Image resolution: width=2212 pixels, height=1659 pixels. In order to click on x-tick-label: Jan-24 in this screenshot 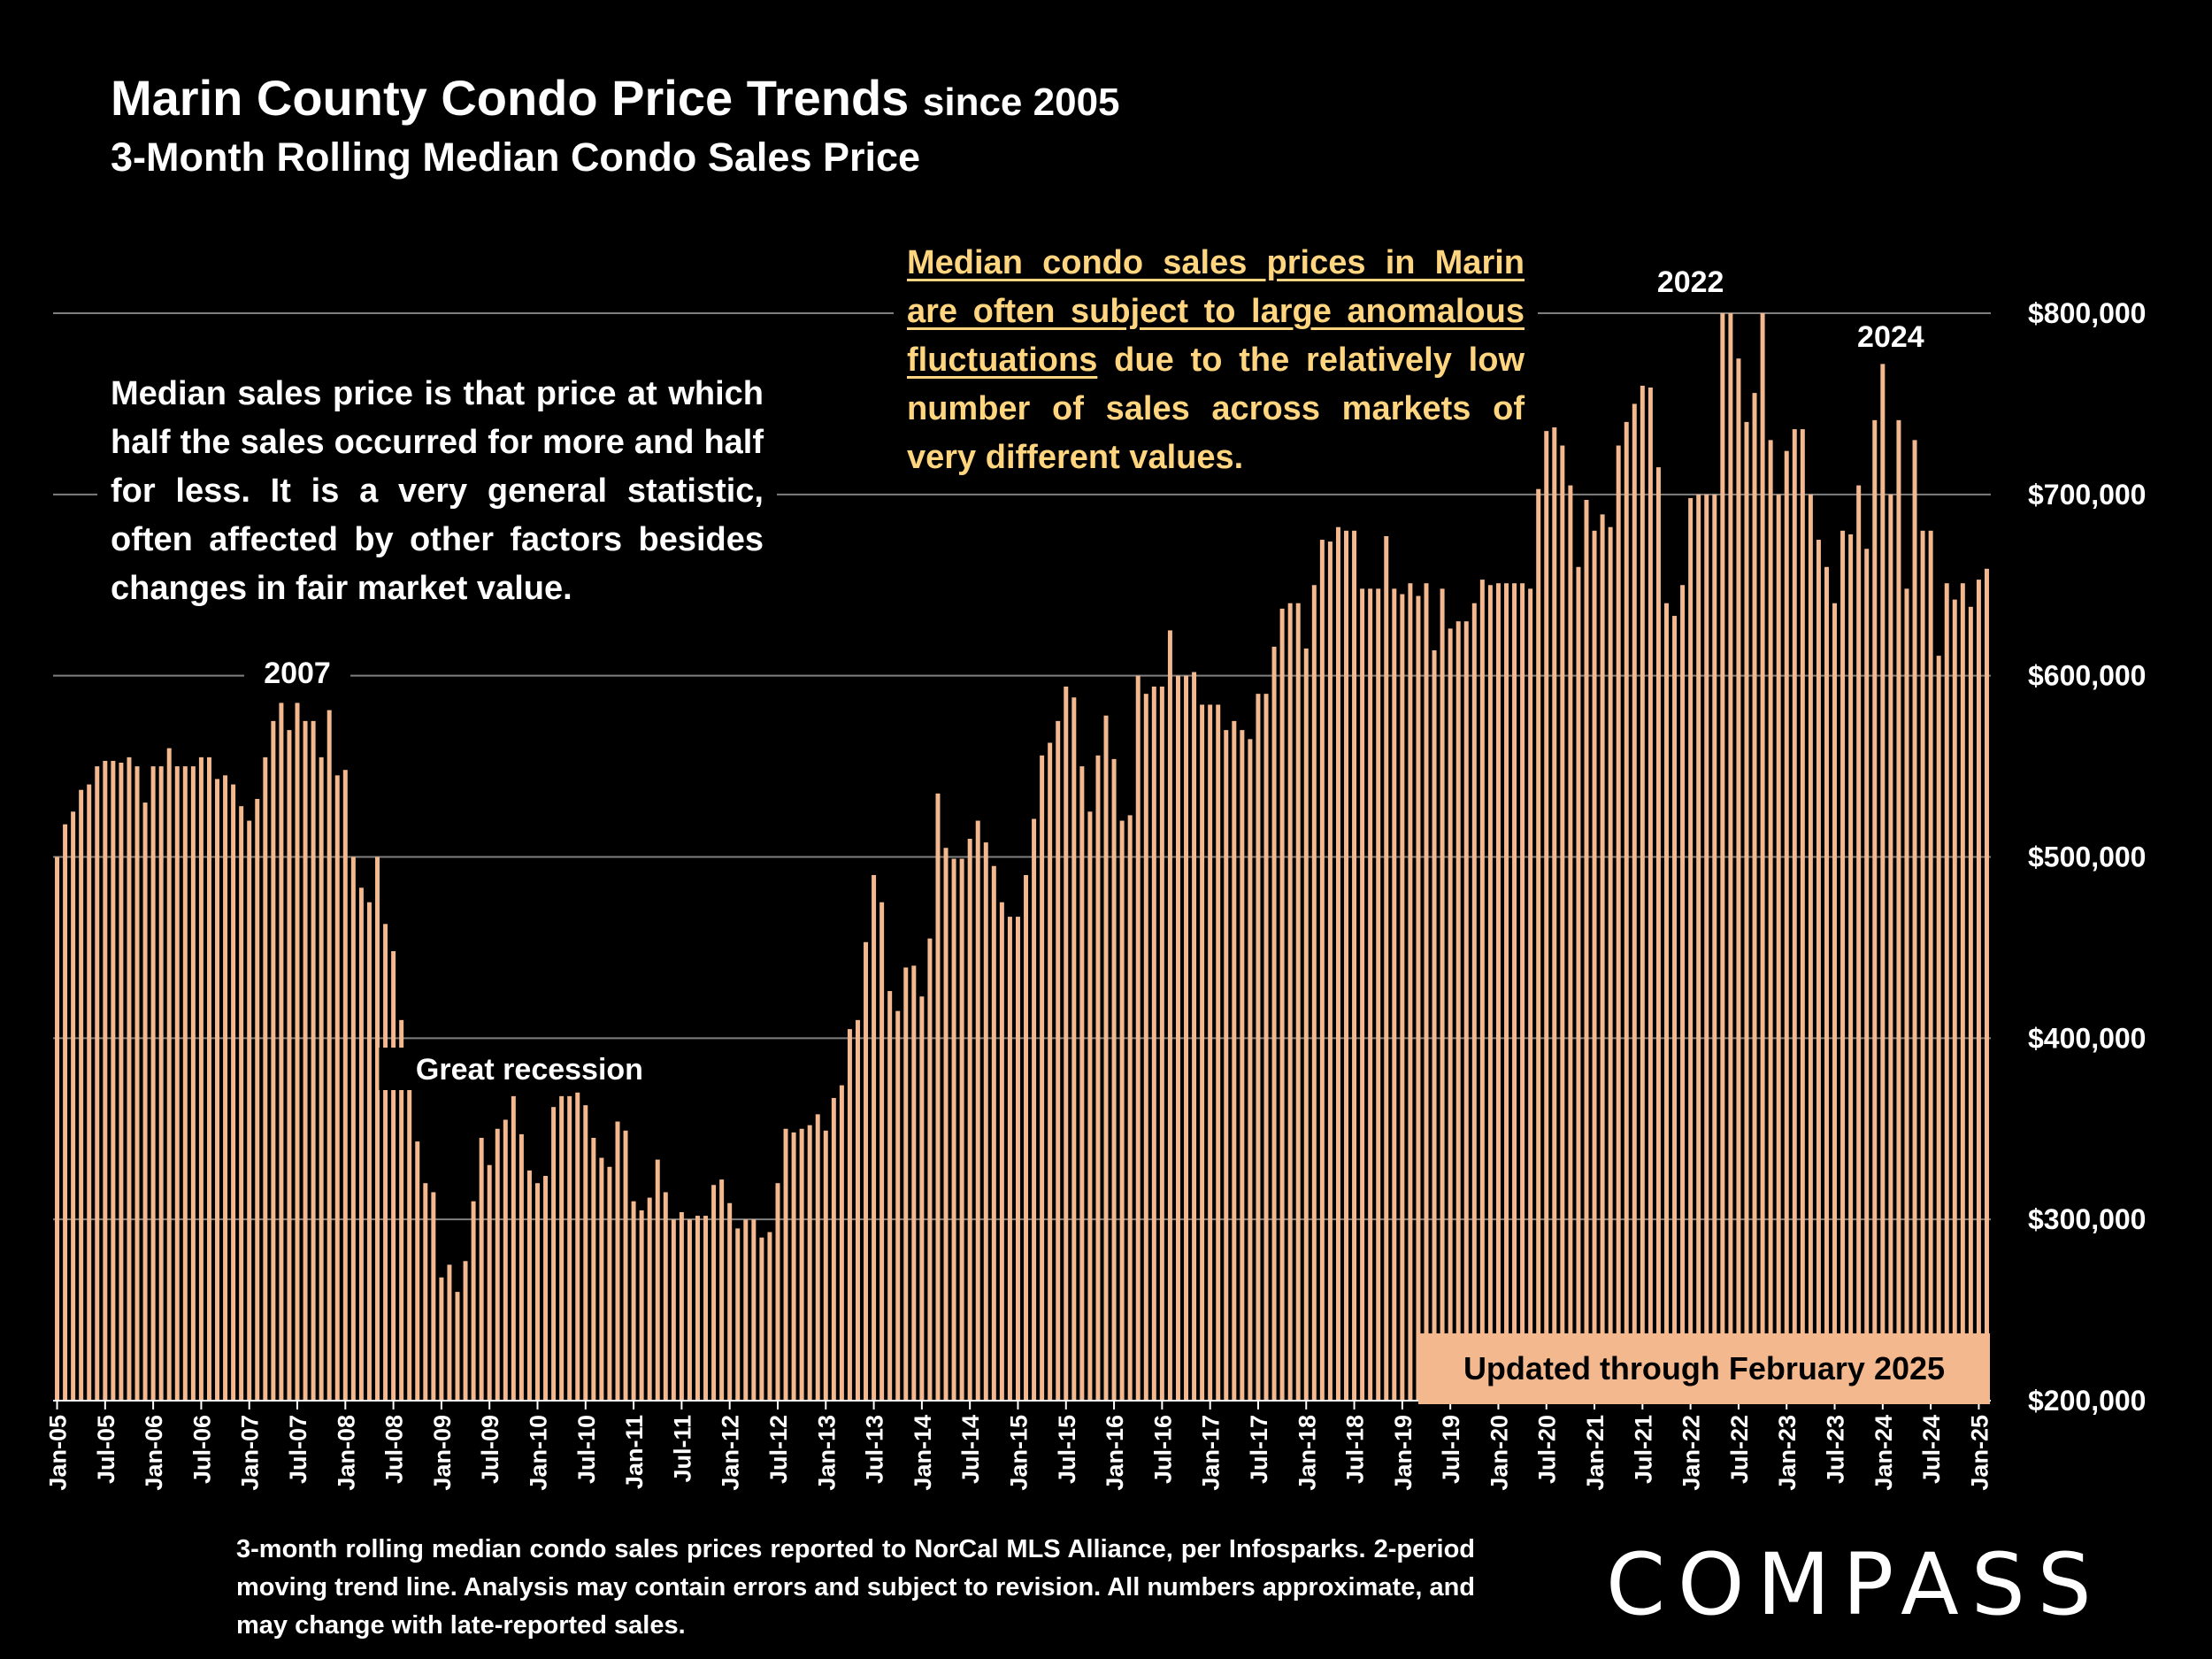, I will do `click(1883, 1453)`.